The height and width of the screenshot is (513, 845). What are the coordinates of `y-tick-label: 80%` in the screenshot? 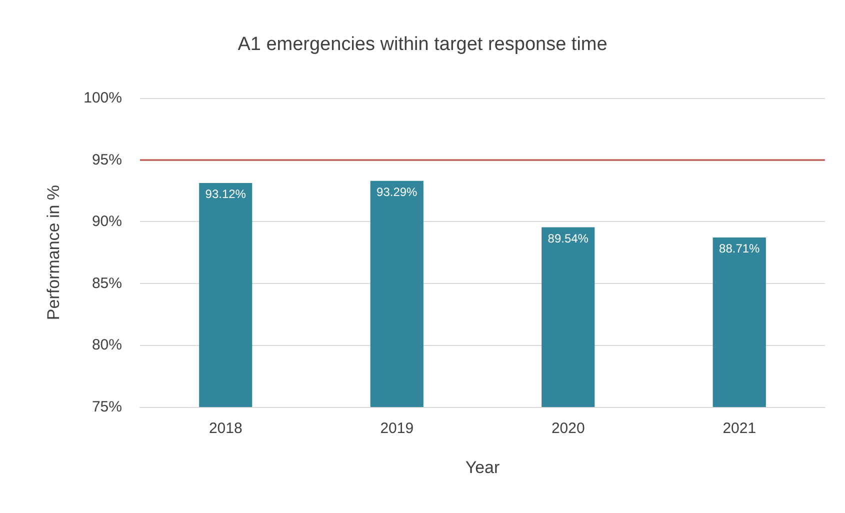 It's located at (107, 345).